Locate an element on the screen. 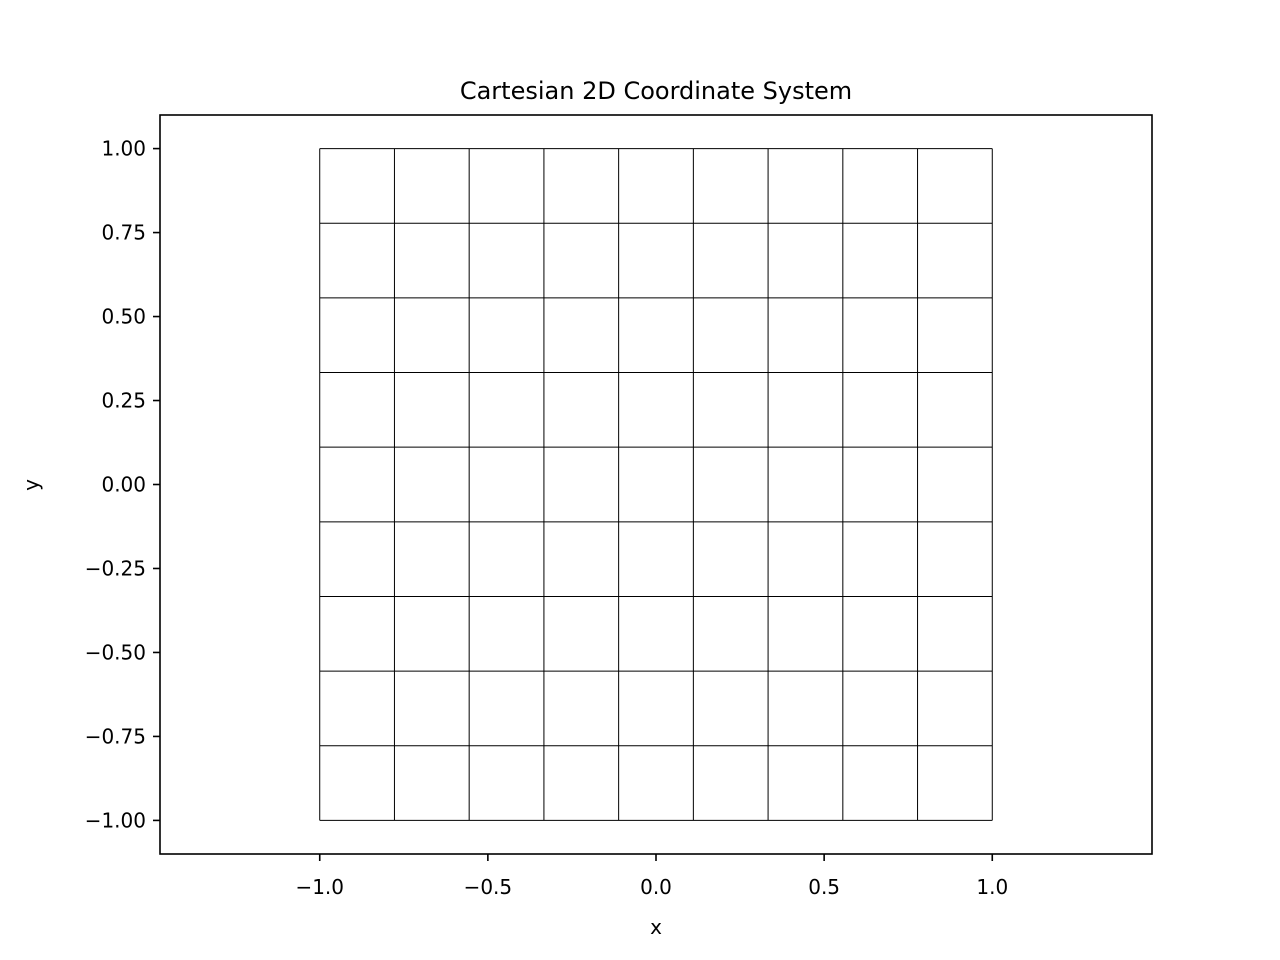  y-tick-label: 0.00 is located at coordinates (123, 485).